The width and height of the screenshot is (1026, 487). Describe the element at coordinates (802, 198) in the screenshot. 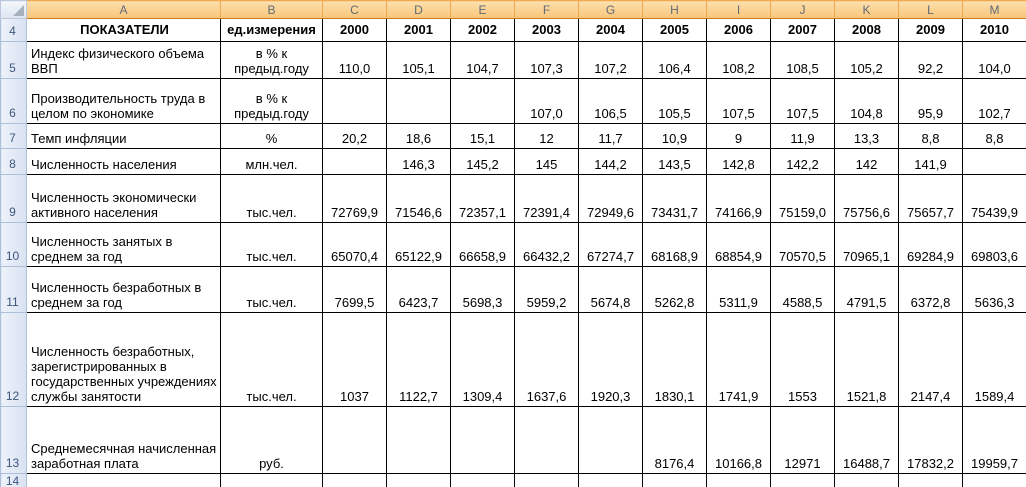

I see `cell-J9: 75159,0` at that location.